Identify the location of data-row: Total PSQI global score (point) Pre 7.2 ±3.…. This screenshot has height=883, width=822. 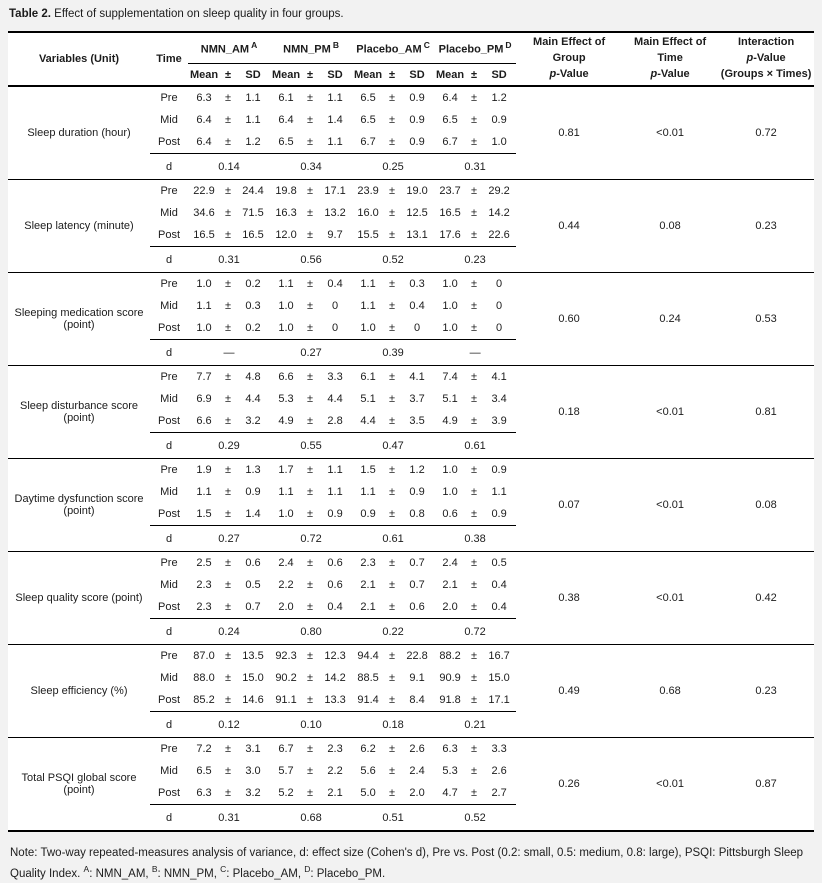
(411, 767).